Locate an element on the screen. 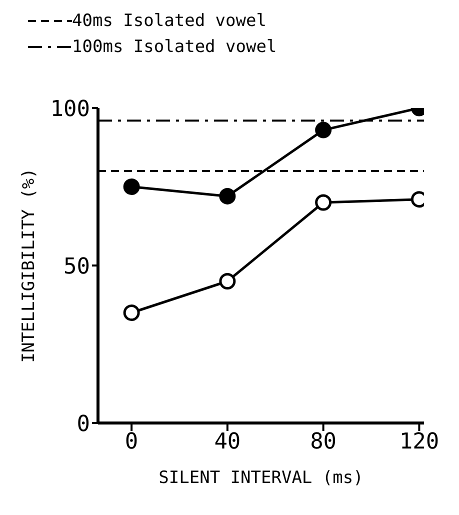 The image size is (459, 515). x-tick-label: 0 is located at coordinates (131, 442).